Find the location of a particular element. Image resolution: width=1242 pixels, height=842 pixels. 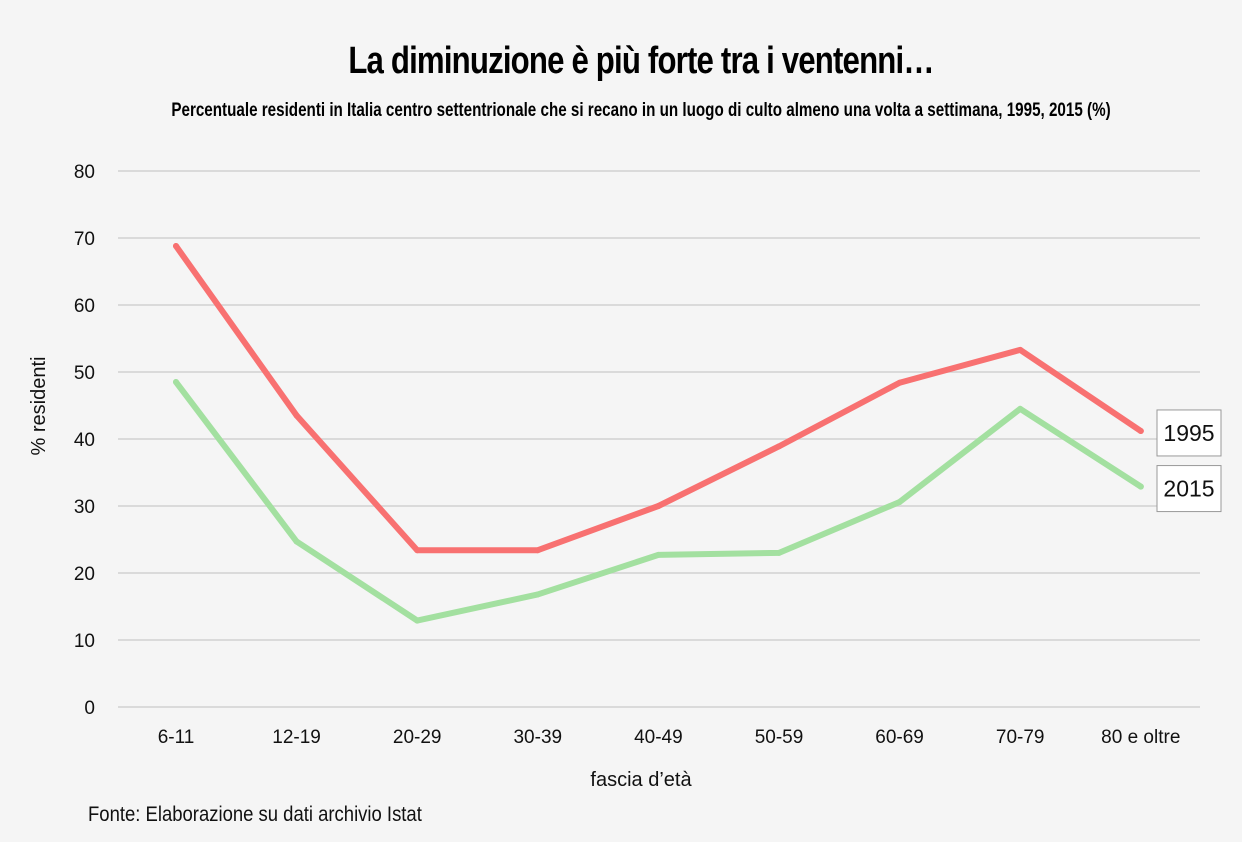

x-tick-label: 20-29 is located at coordinates (417, 737).